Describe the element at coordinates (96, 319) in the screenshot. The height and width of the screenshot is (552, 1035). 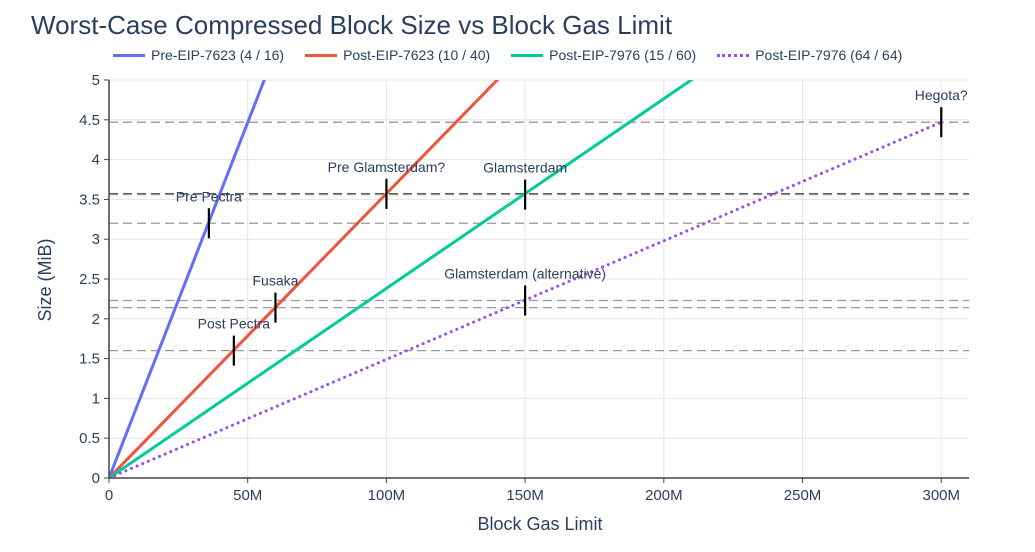
I see `y-tick-label: 2` at that location.